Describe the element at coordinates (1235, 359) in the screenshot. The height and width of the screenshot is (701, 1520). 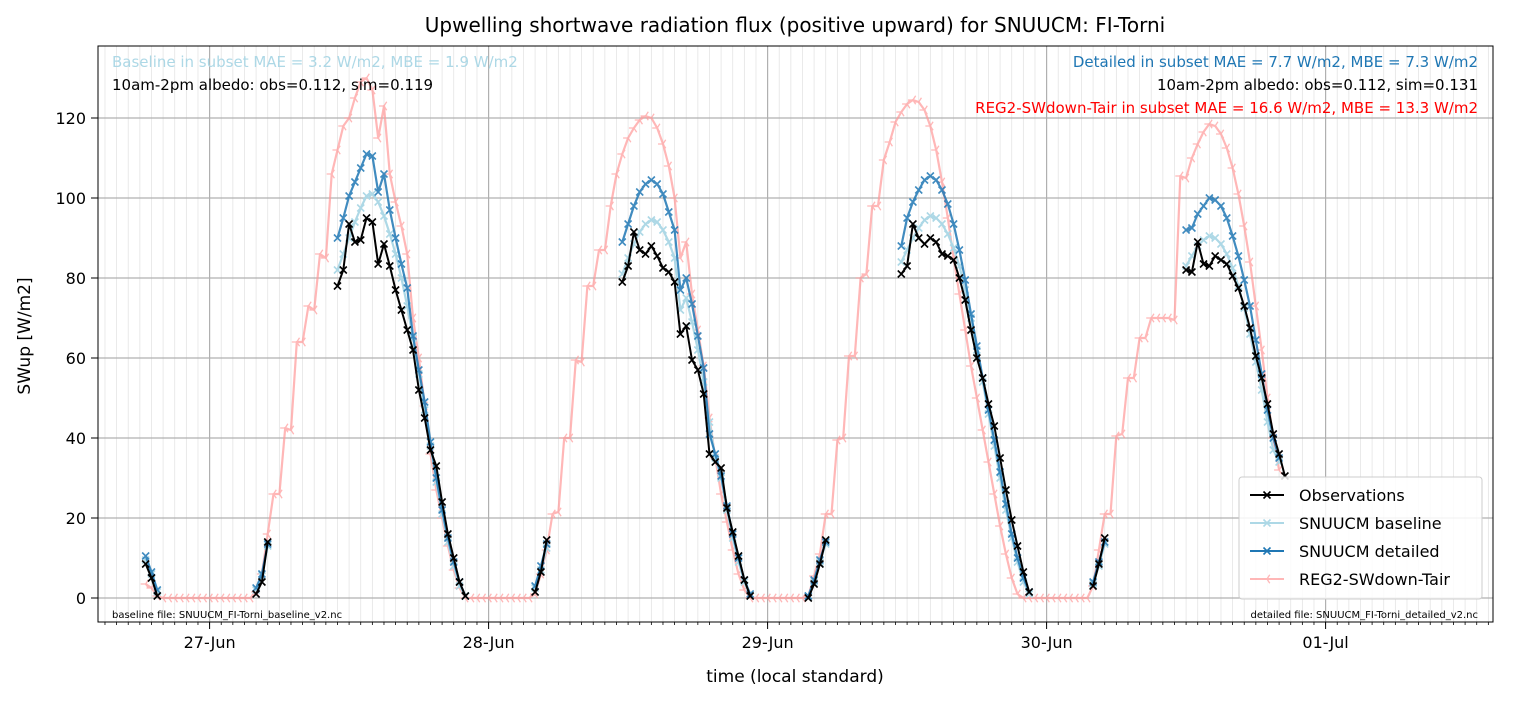
I see `series-line` at that location.